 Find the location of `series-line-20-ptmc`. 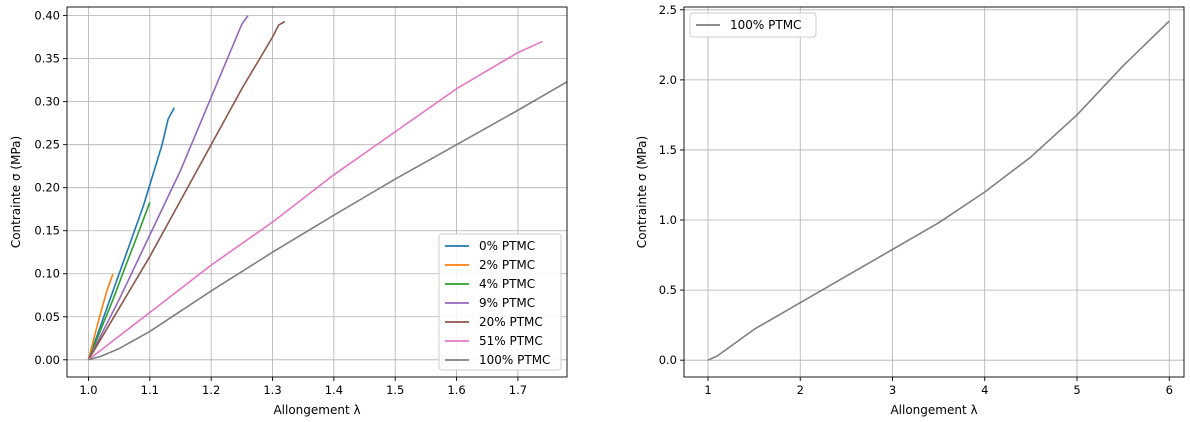

series-line-20-ptmc is located at coordinates (186, 190).